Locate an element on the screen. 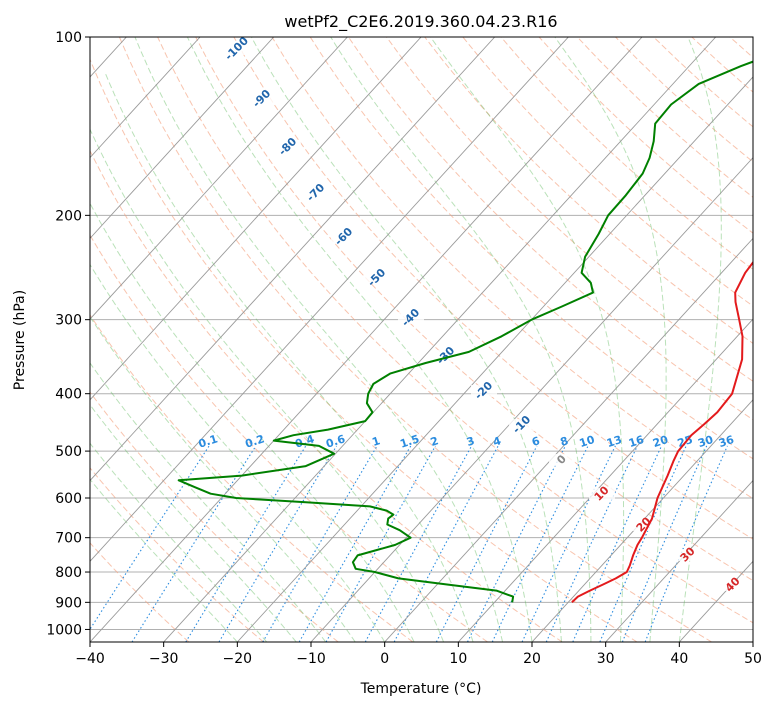 Image resolution: width=775 pixels, height=712 pixels. y-tick-label: 200 is located at coordinates (68, 216).